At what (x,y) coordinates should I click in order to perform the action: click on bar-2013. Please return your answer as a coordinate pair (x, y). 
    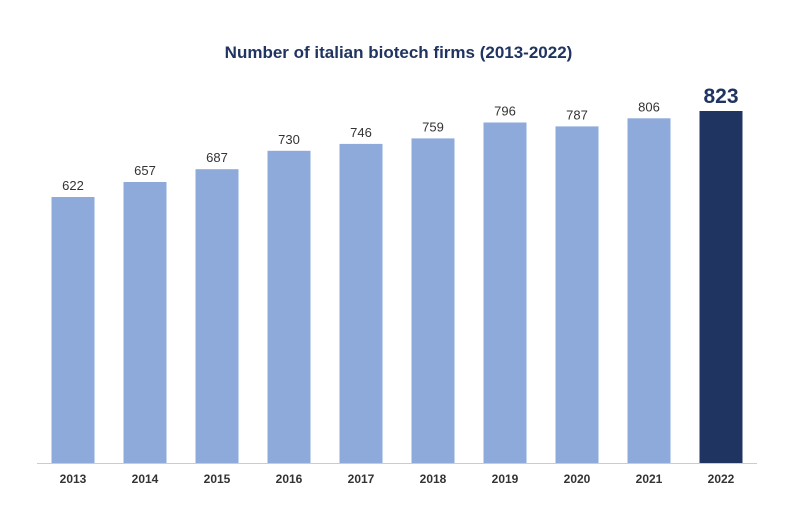
    Looking at the image, I should click on (73, 330).